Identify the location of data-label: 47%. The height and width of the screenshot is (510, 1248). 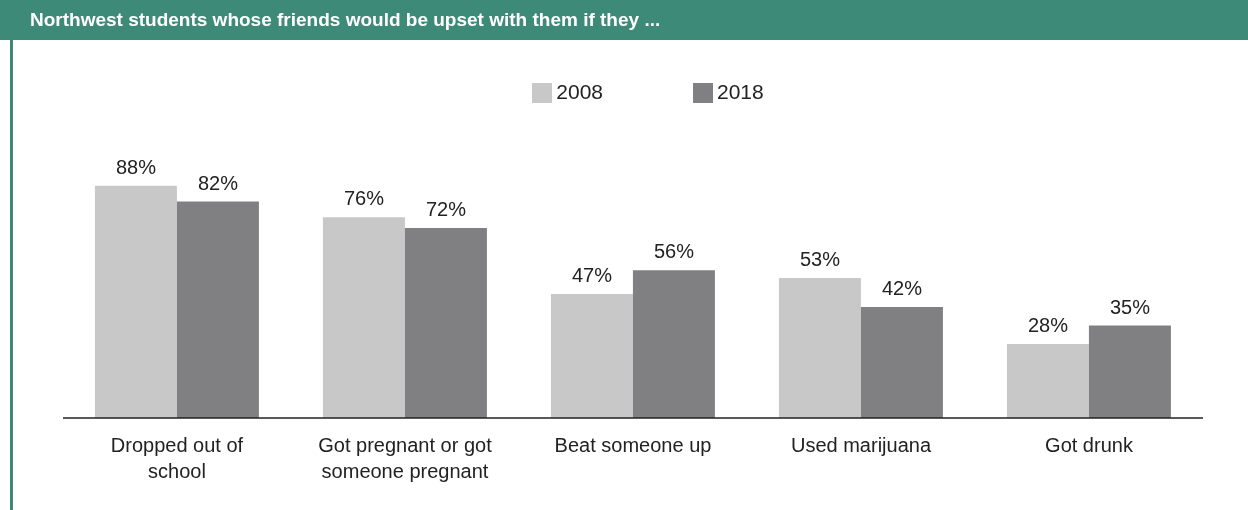
(592, 274).